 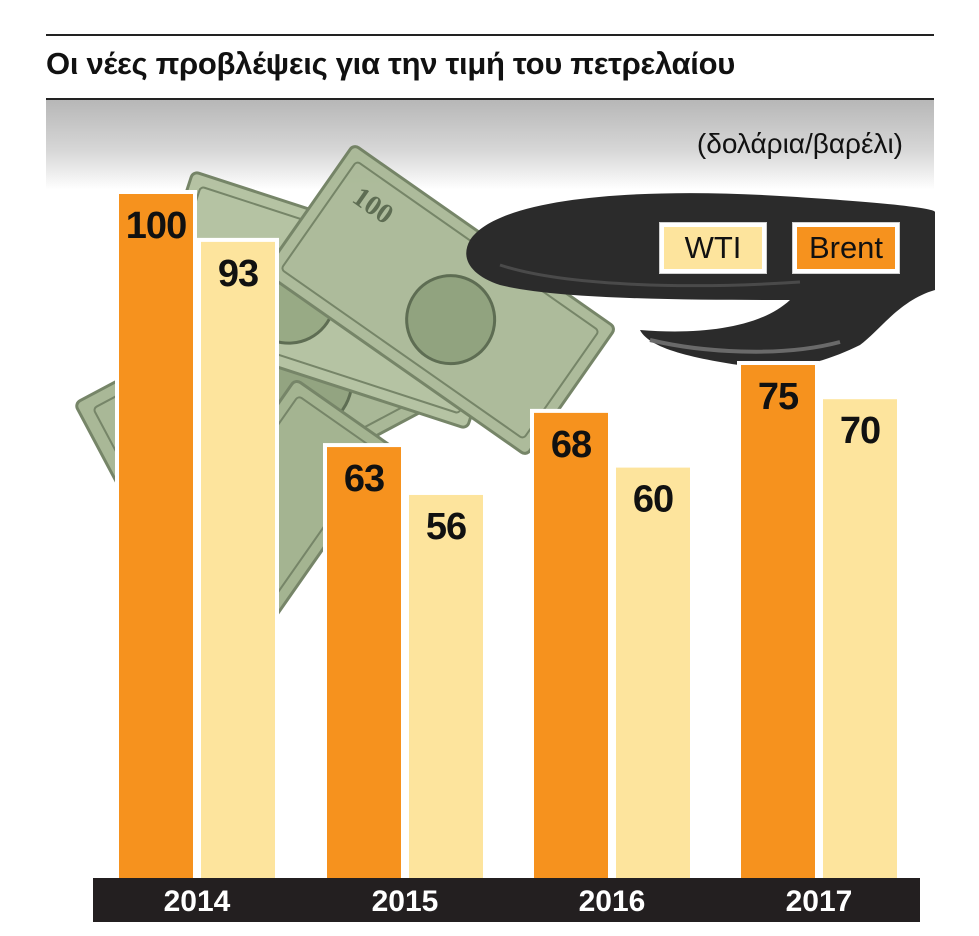 What do you see at coordinates (860, 638) in the screenshot?
I see `bar-wti-2017` at bounding box center [860, 638].